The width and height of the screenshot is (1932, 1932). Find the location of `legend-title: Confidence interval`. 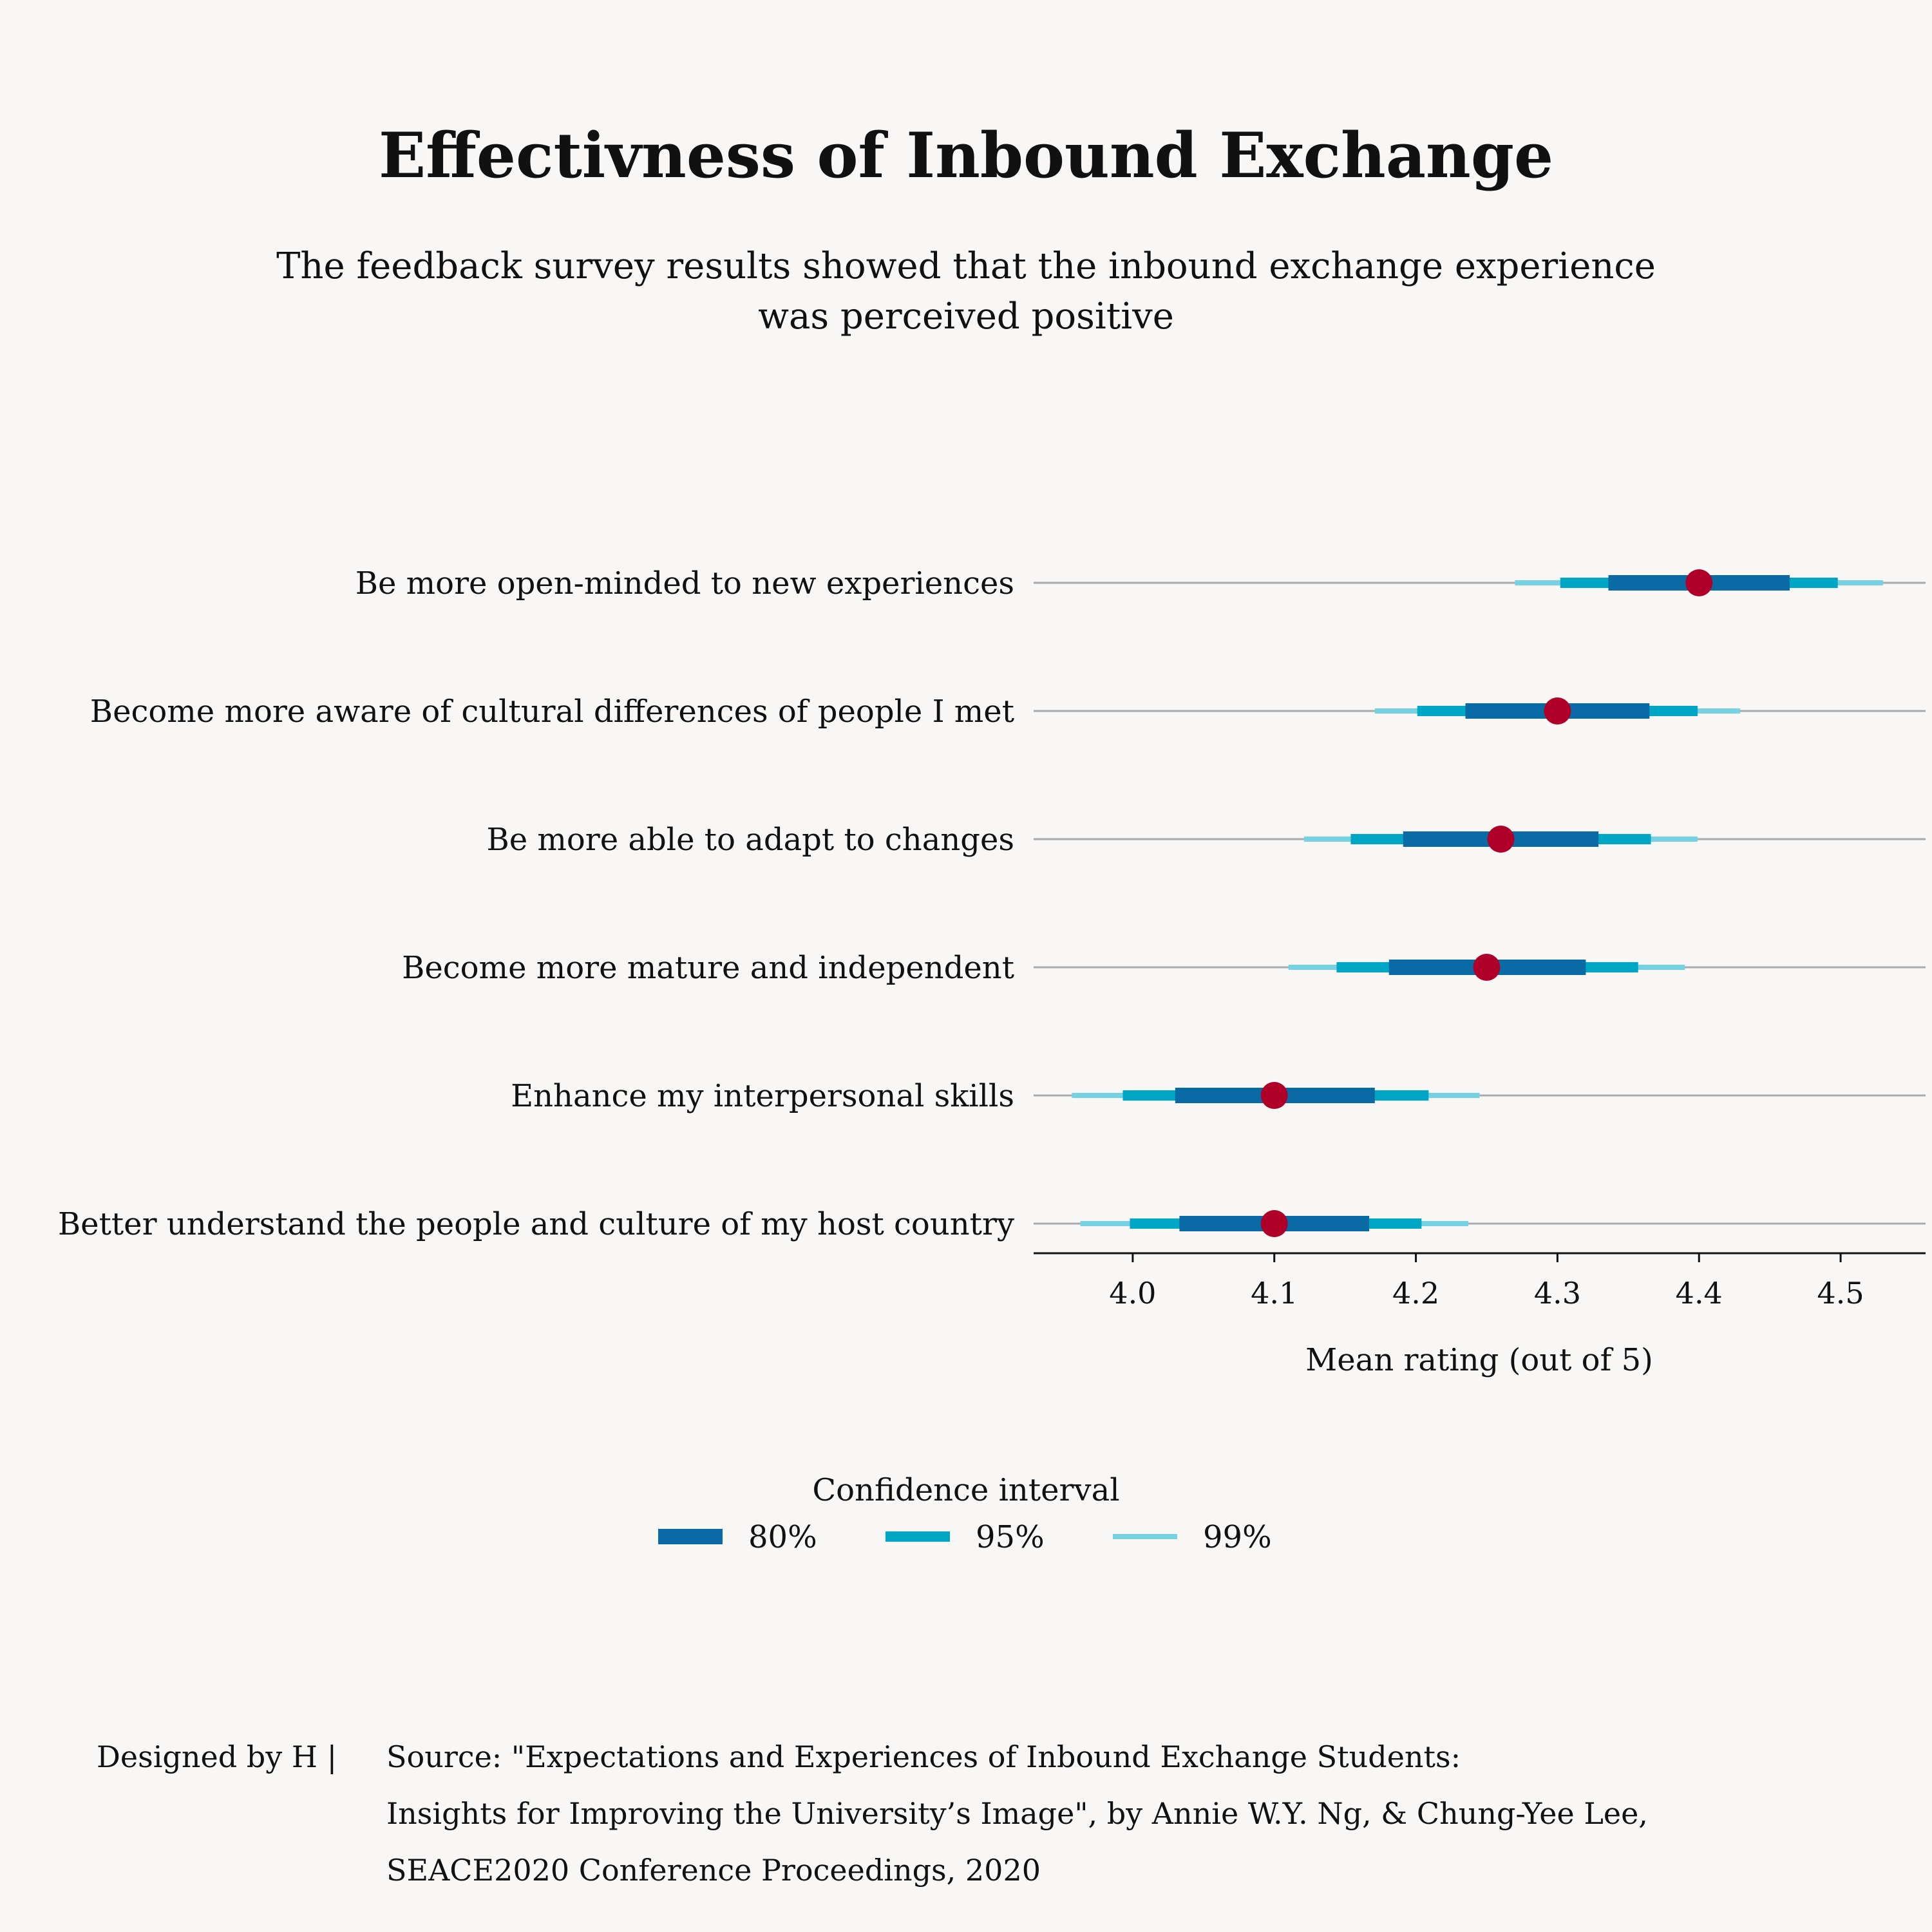

legend-title: Confidence interval is located at coordinates (966, 1490).